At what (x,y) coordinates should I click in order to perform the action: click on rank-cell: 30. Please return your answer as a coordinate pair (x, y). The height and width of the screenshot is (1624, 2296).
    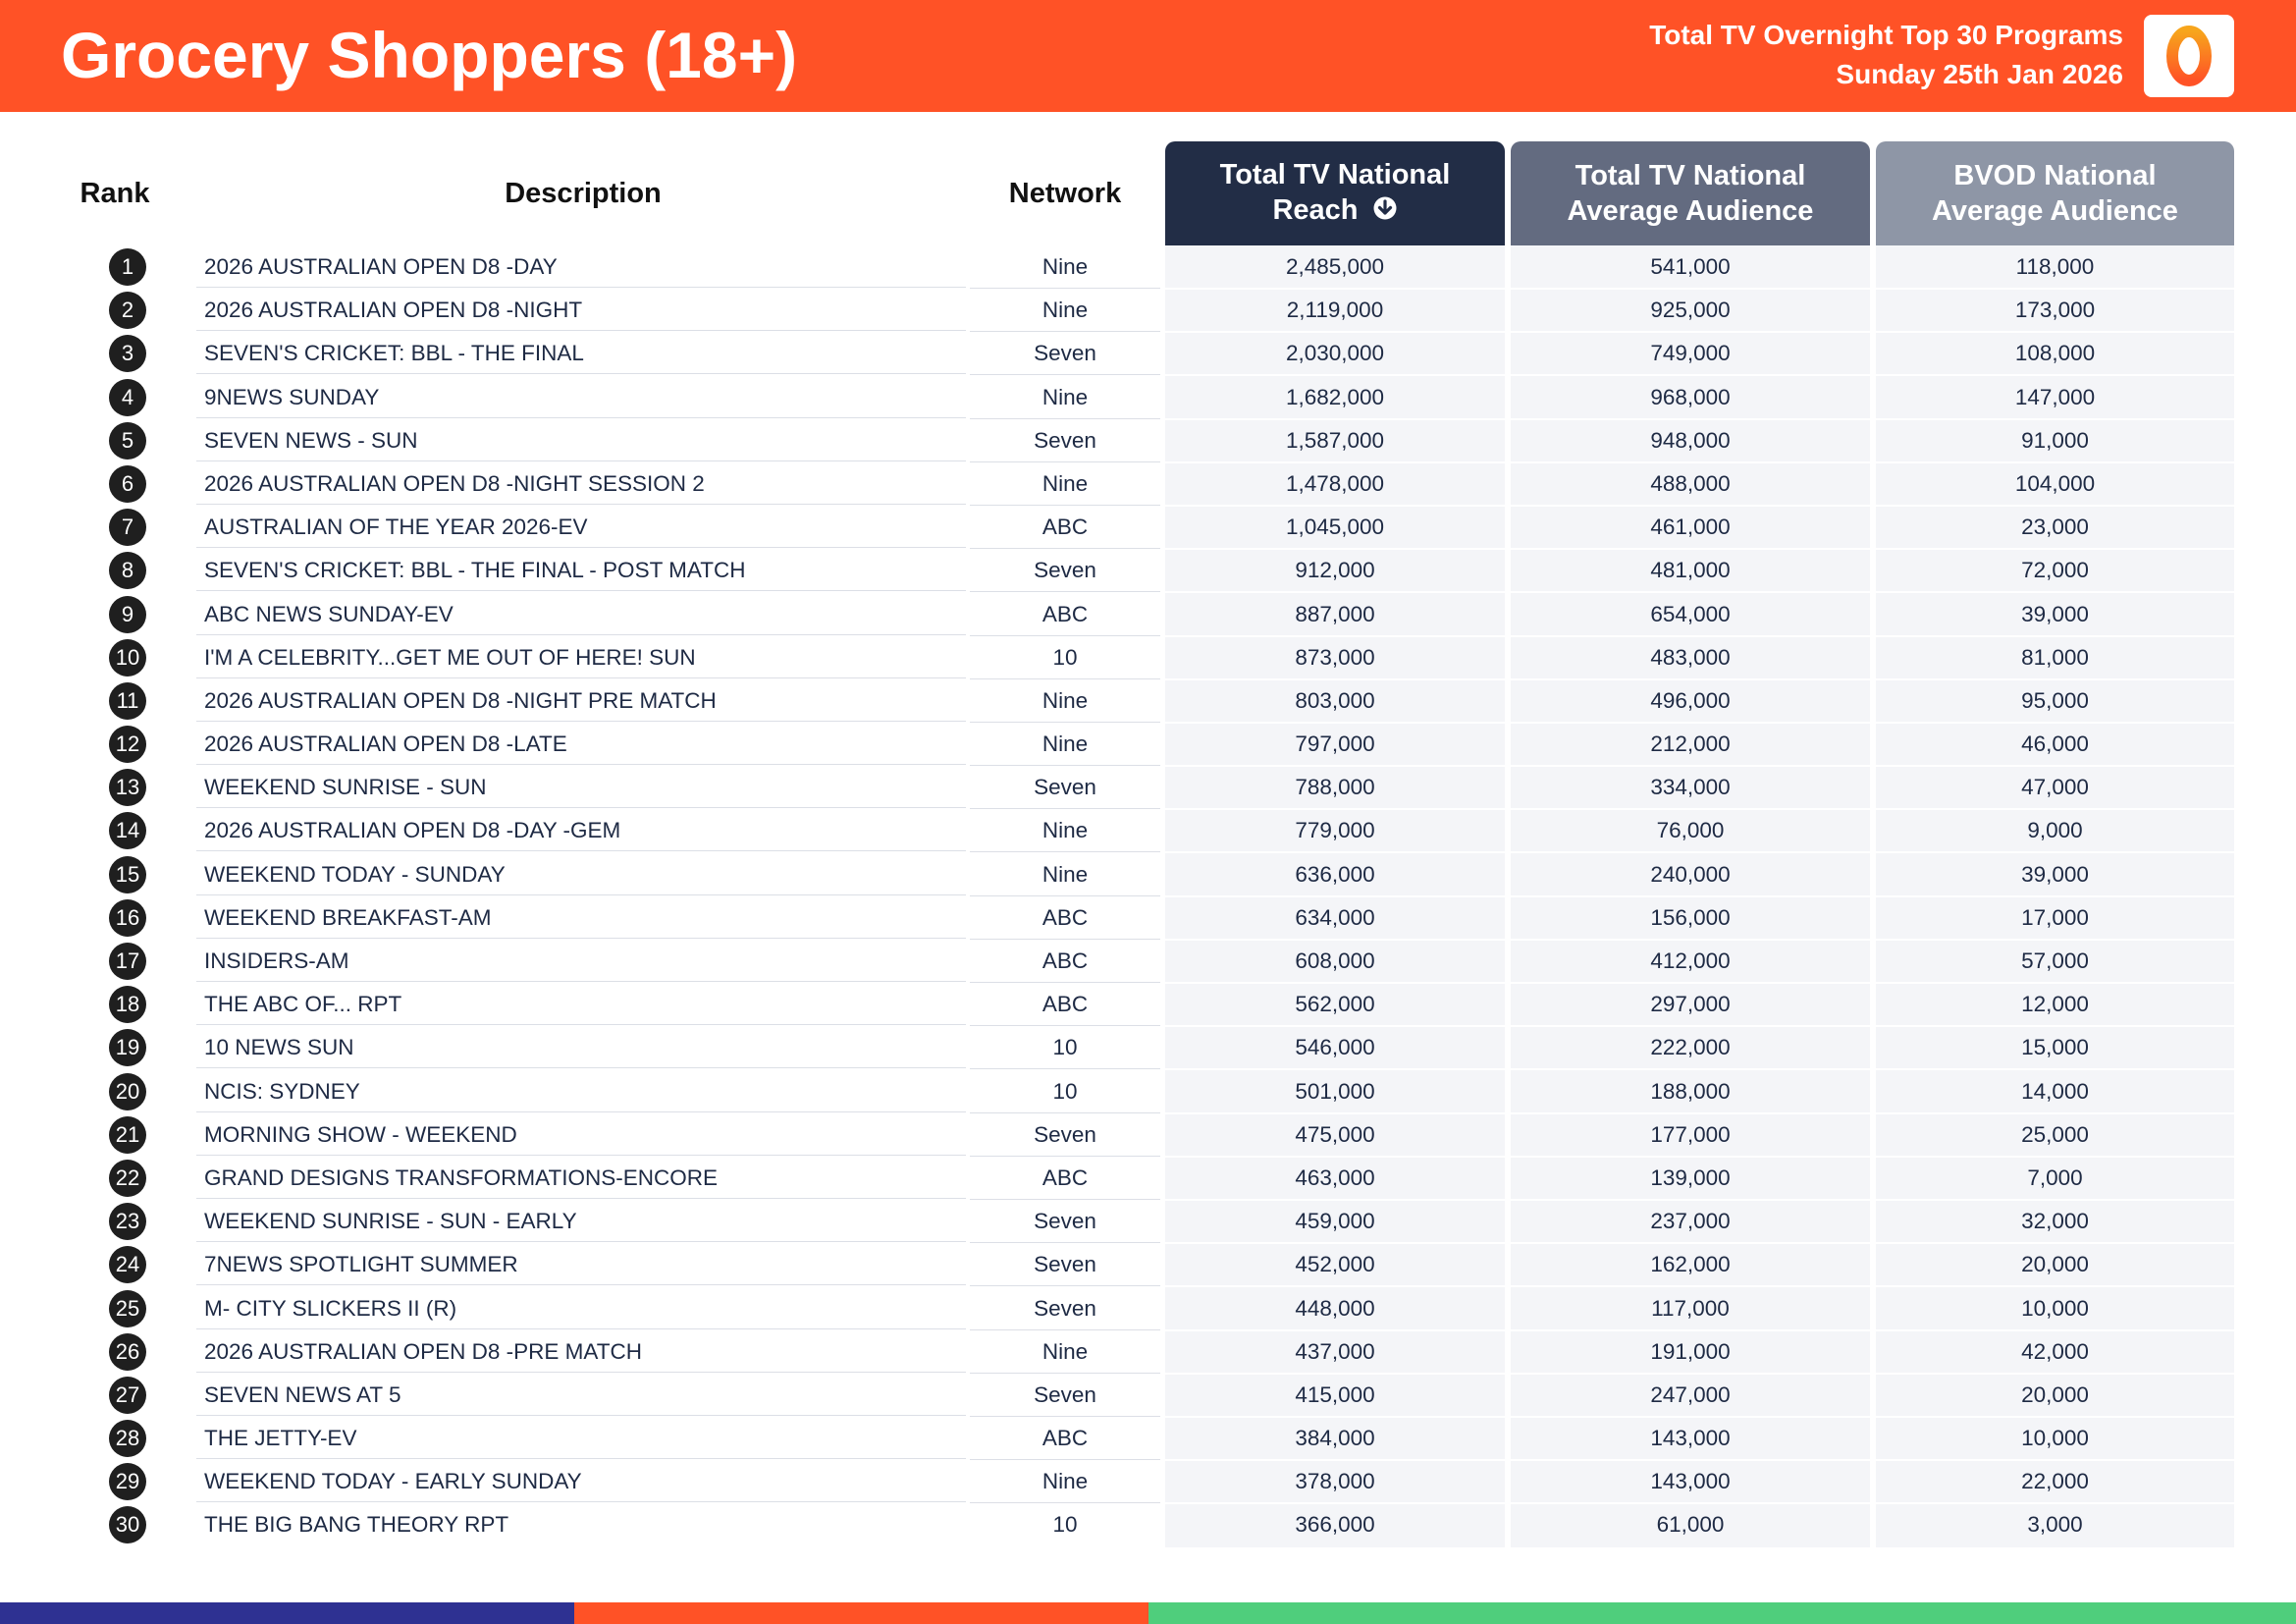
    Looking at the image, I should click on (126, 1524).